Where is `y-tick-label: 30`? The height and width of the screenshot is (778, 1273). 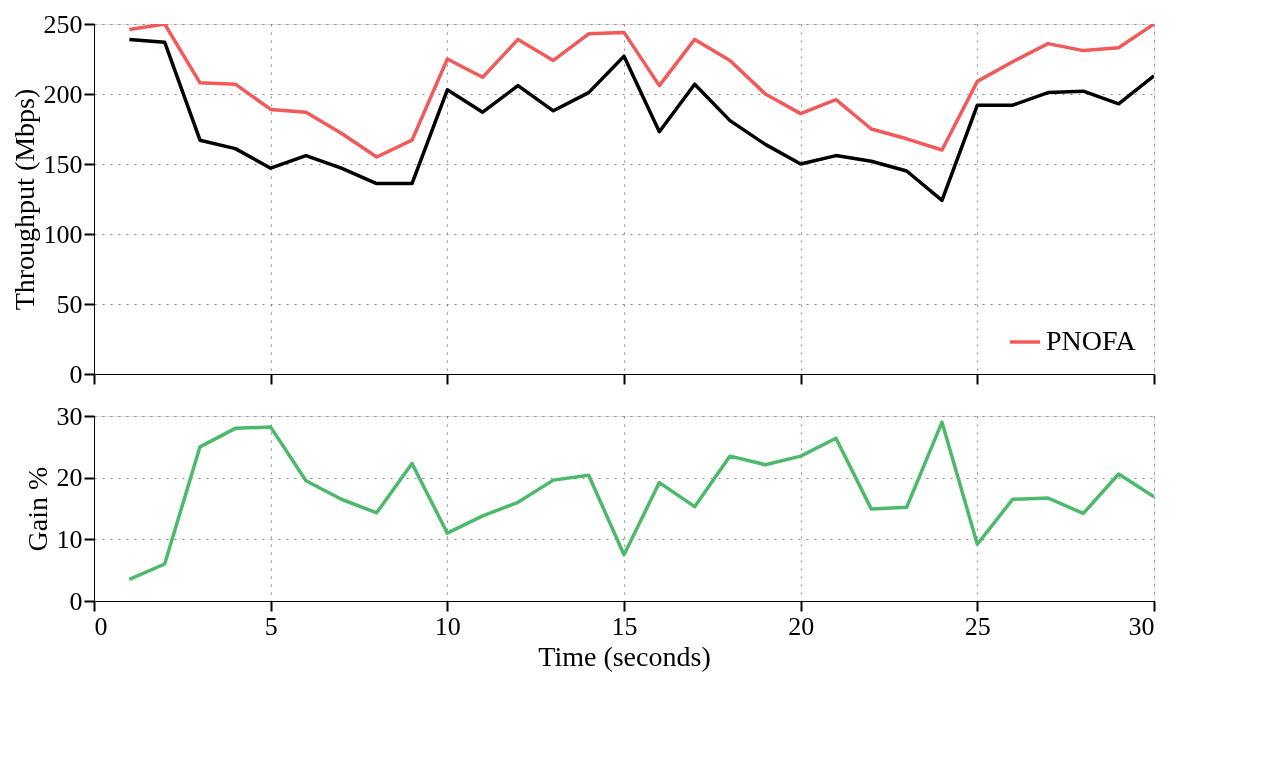 y-tick-label: 30 is located at coordinates (69, 416).